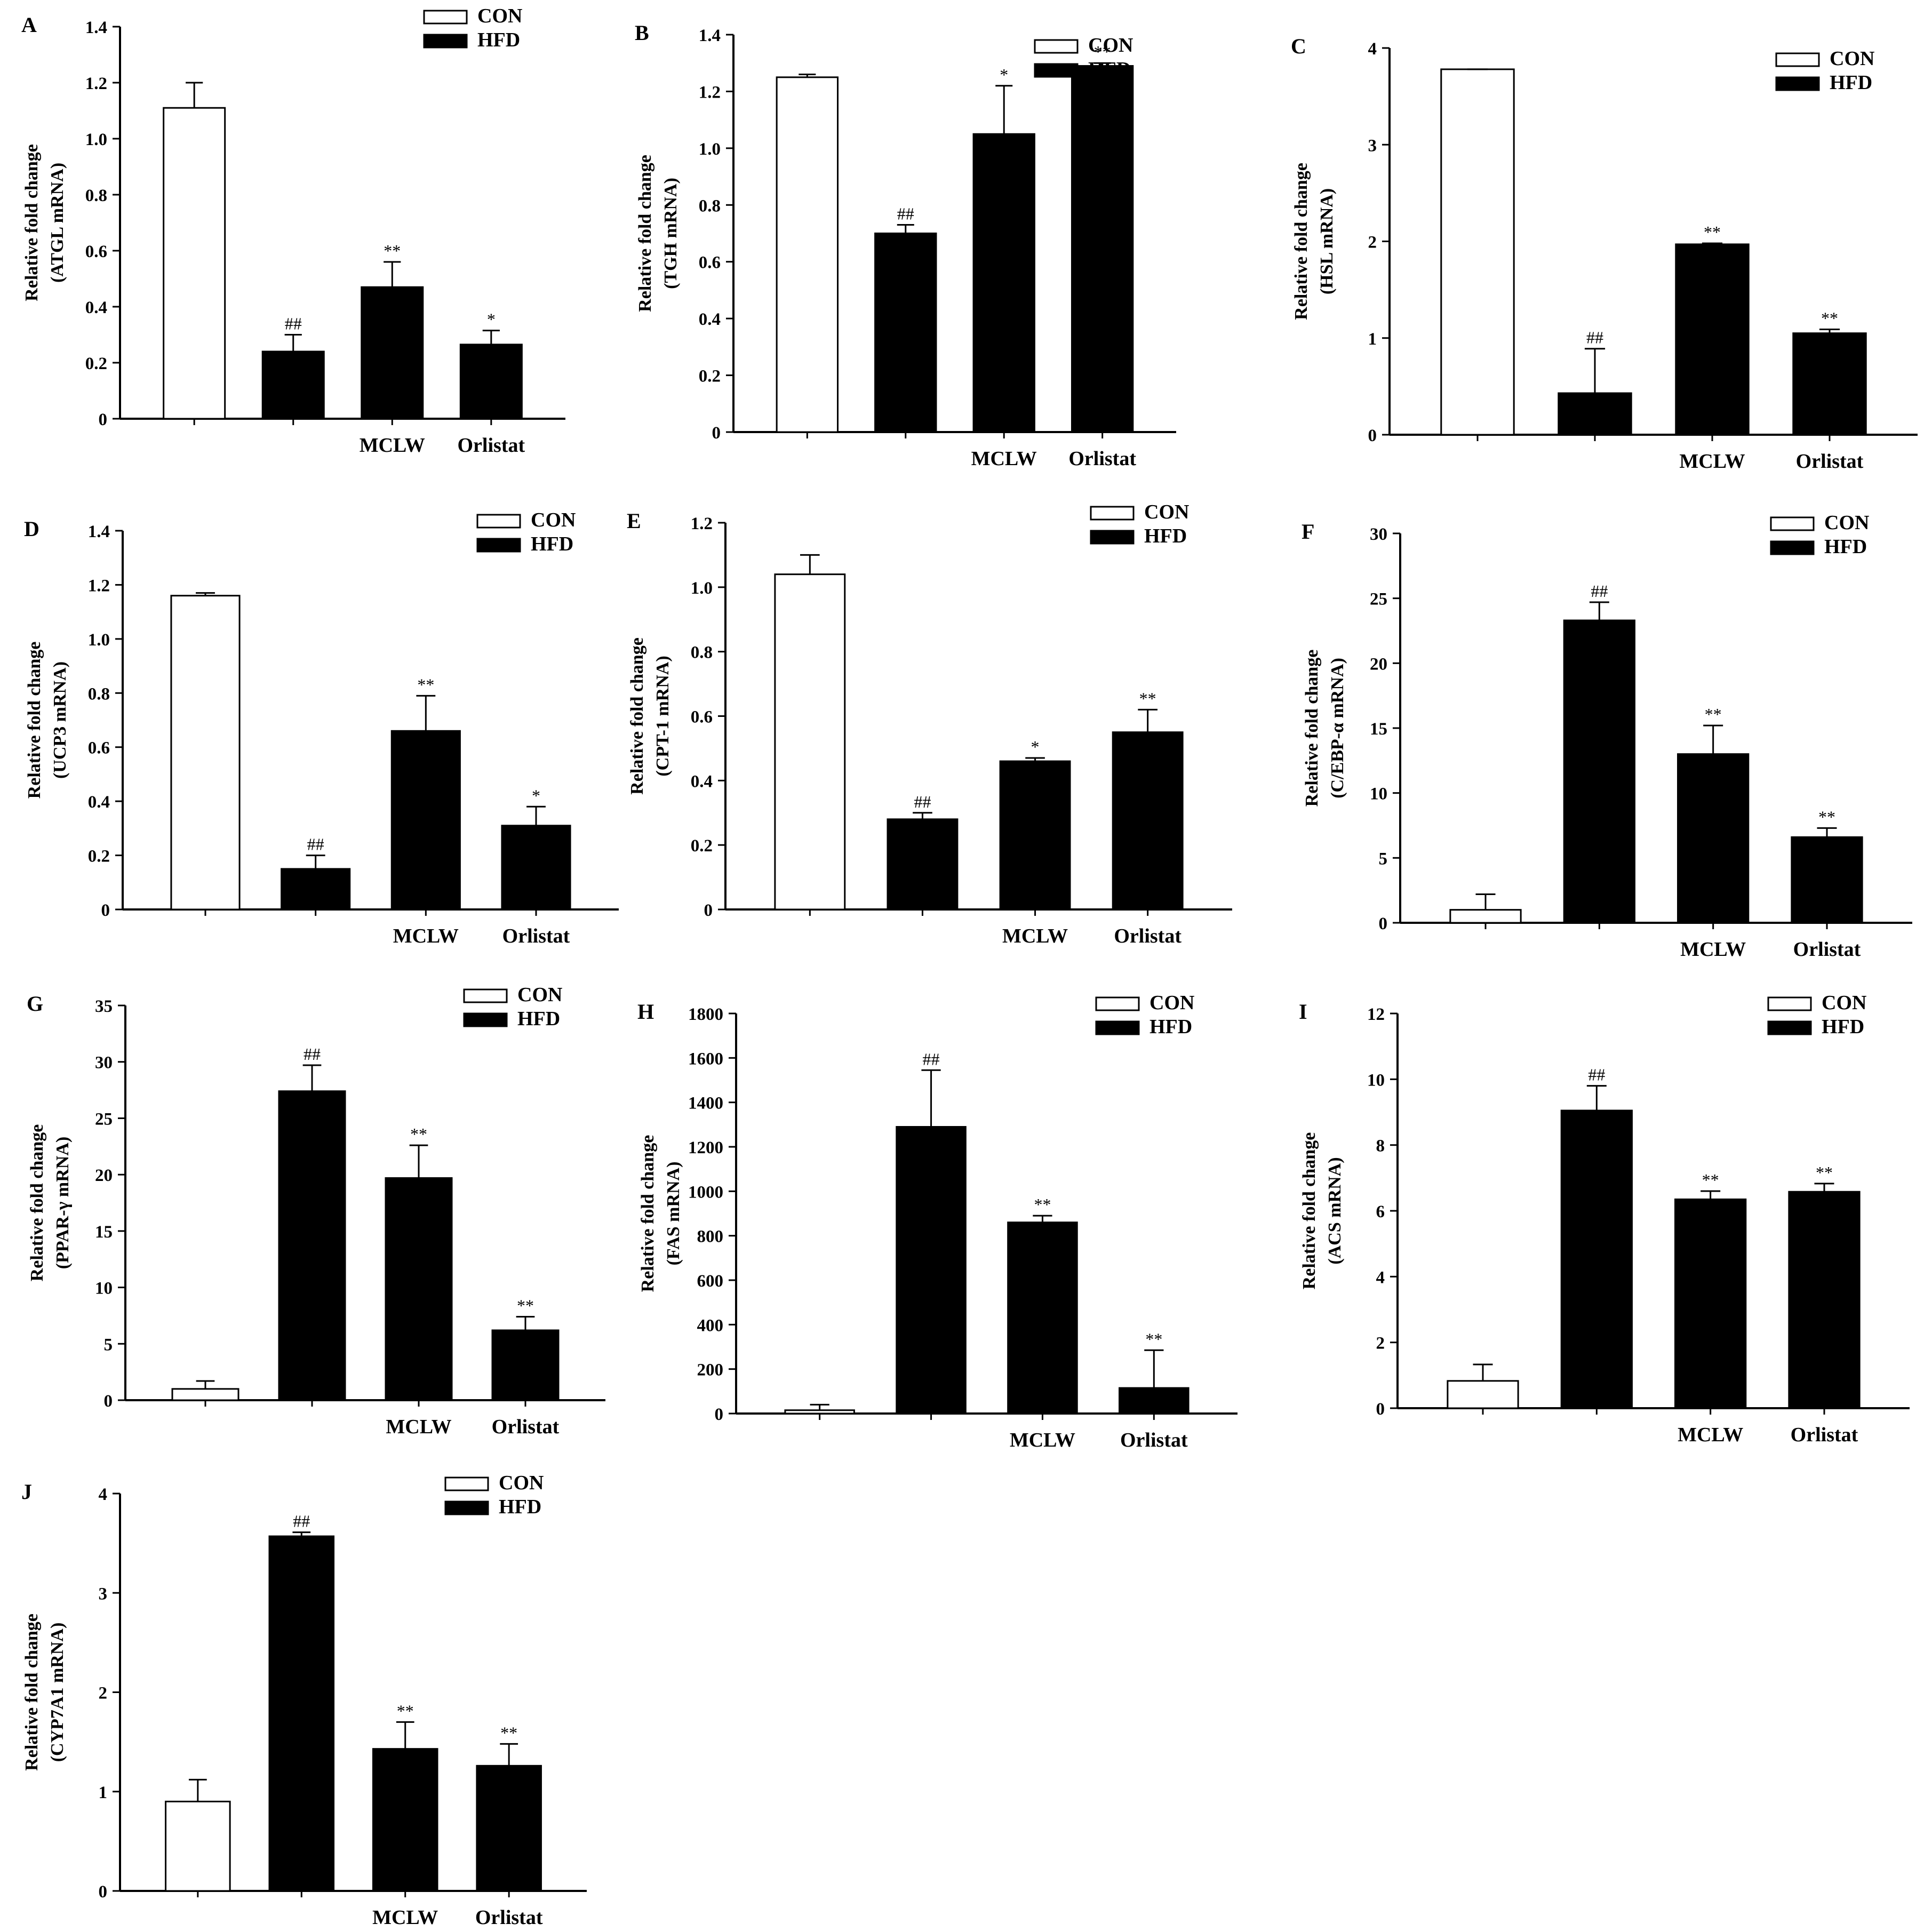 The height and width of the screenshot is (1932, 1932). What do you see at coordinates (1379, 729) in the screenshot?
I see `y-tick-label: 15` at bounding box center [1379, 729].